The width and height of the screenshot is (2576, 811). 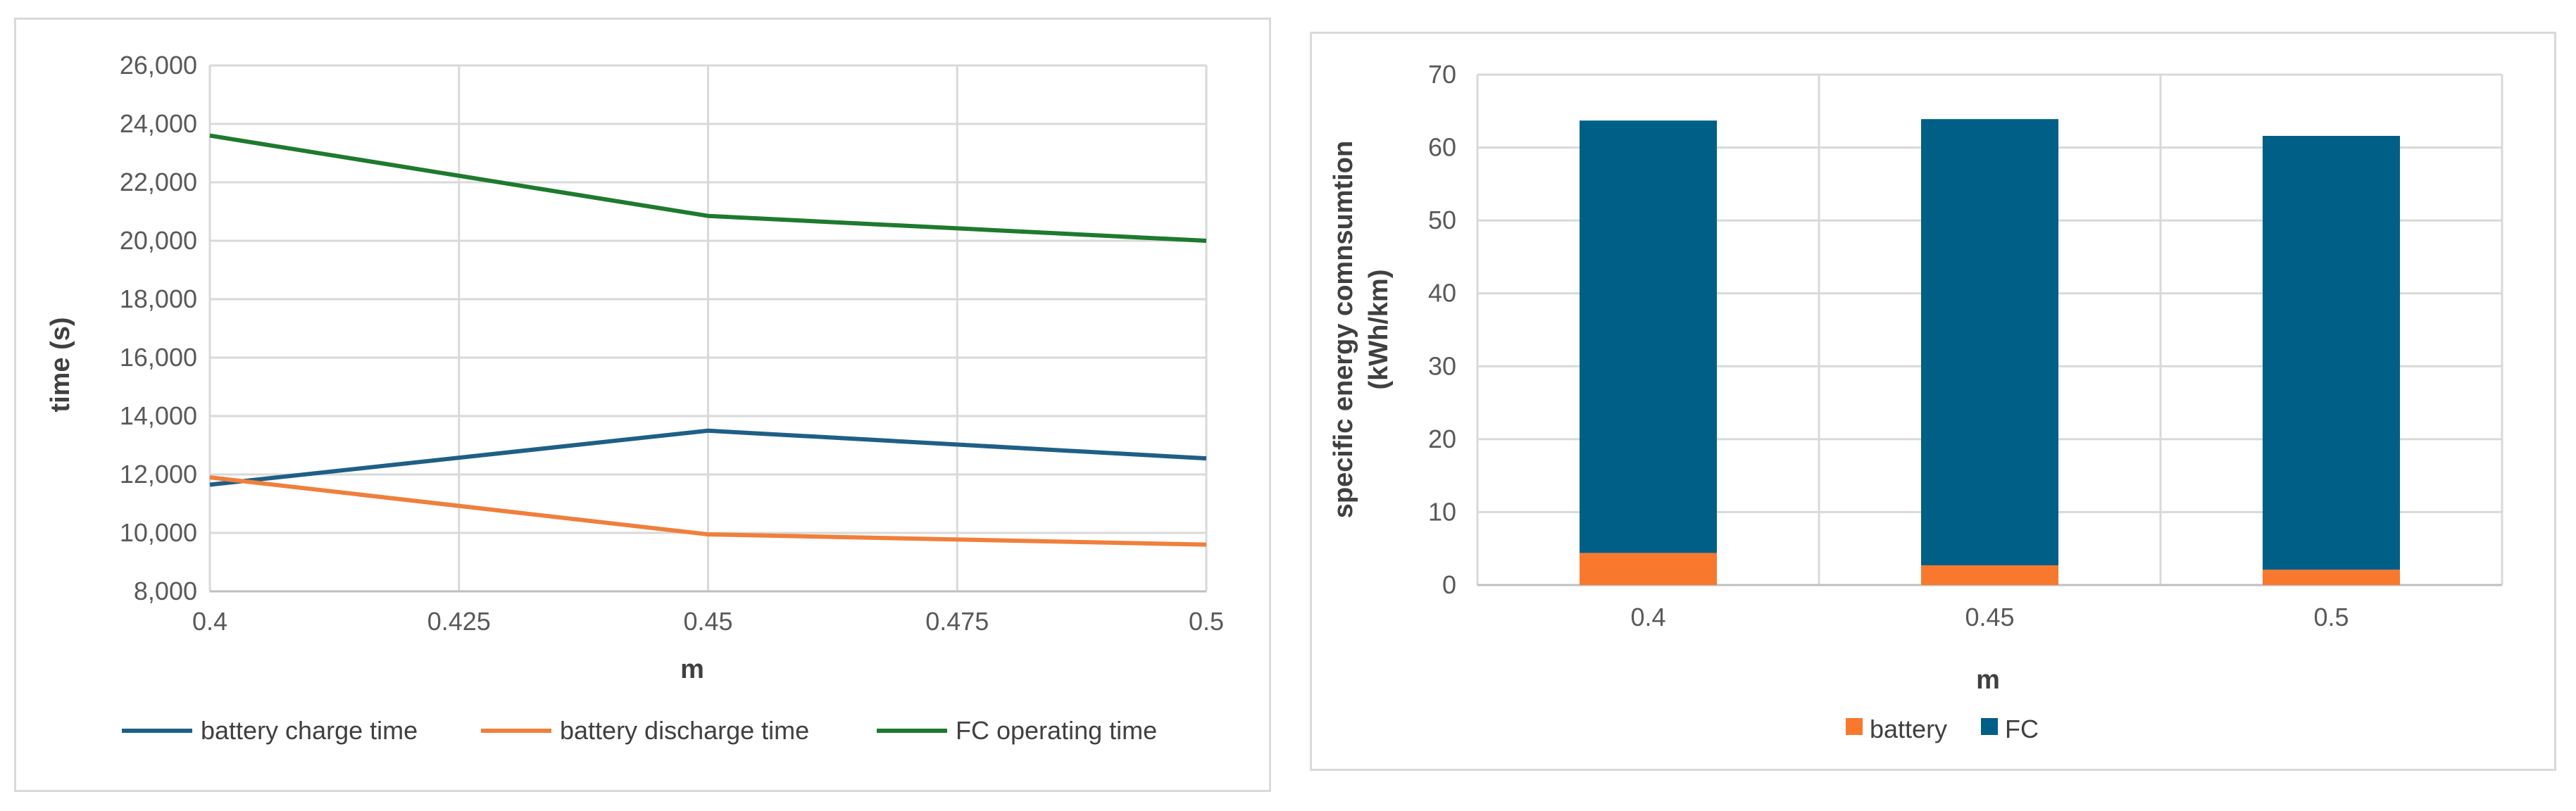 I want to click on y-tick-label: 30, so click(x=1442, y=365).